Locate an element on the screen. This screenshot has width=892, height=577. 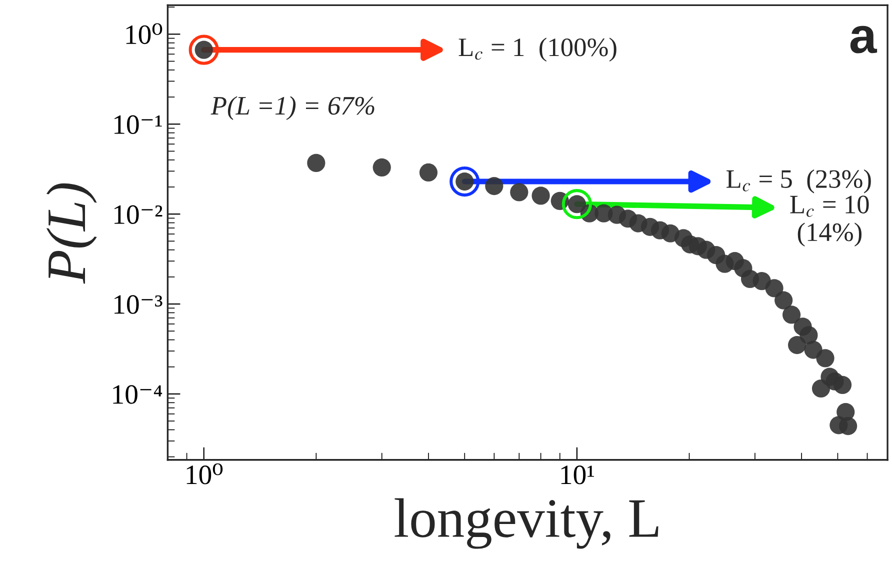
annotation: L$_{c}$ = 10 (14%) is located at coordinates (829, 221).